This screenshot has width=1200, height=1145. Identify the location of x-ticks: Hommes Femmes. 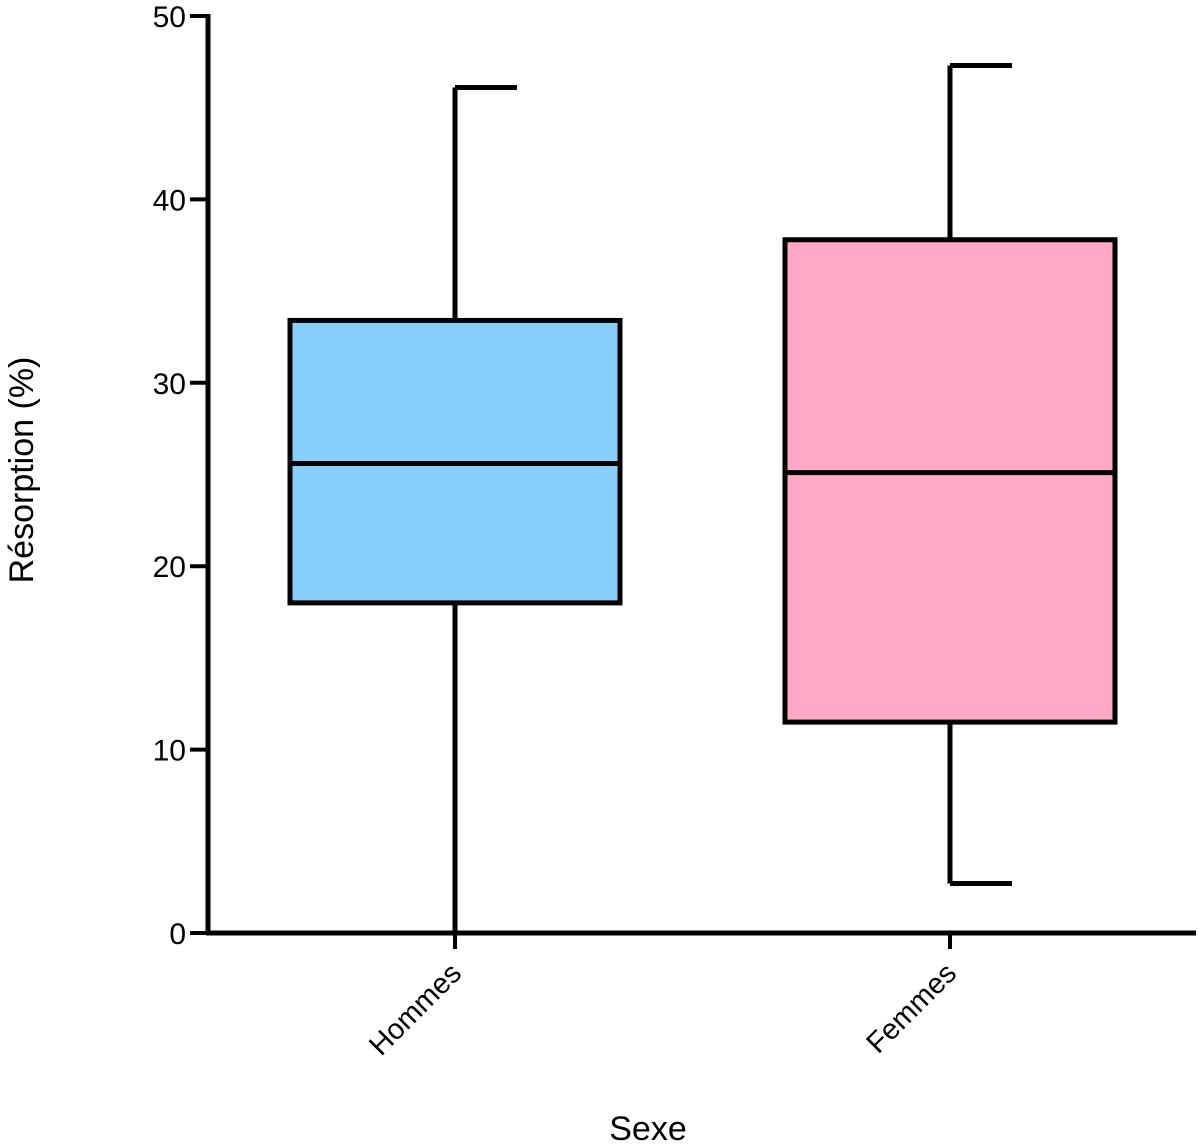
(663, 997).